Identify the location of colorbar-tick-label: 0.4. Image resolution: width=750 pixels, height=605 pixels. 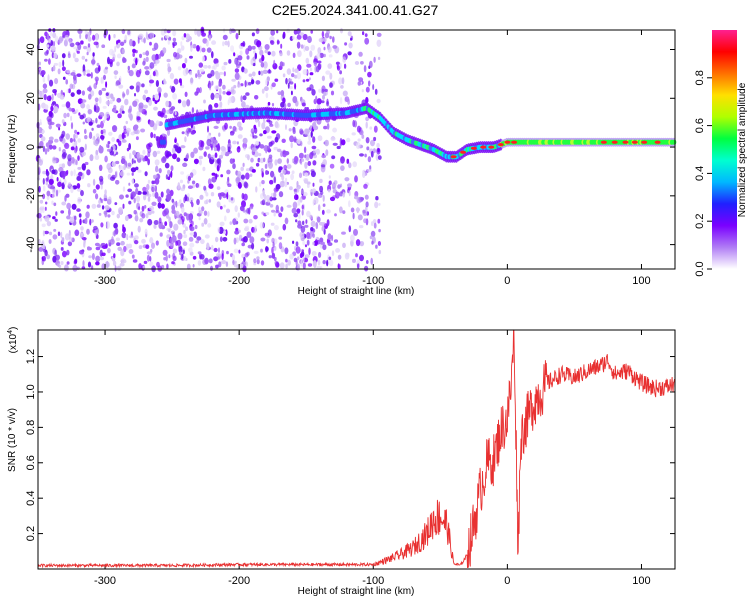
(700, 173).